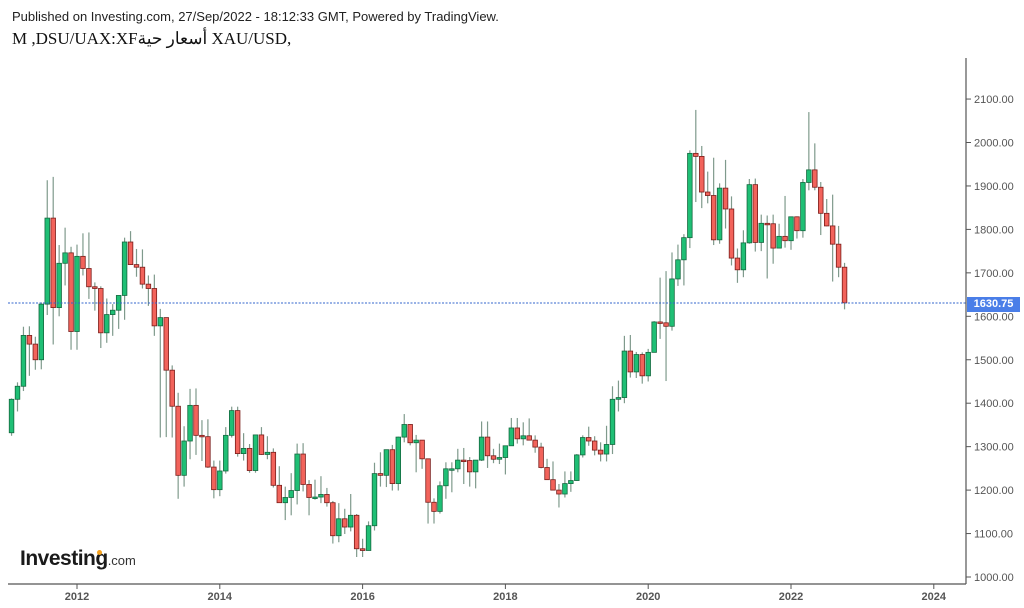 The image size is (1024, 608). What do you see at coordinates (994, 317) in the screenshot?
I see `y-tick-label: 1600.00` at bounding box center [994, 317].